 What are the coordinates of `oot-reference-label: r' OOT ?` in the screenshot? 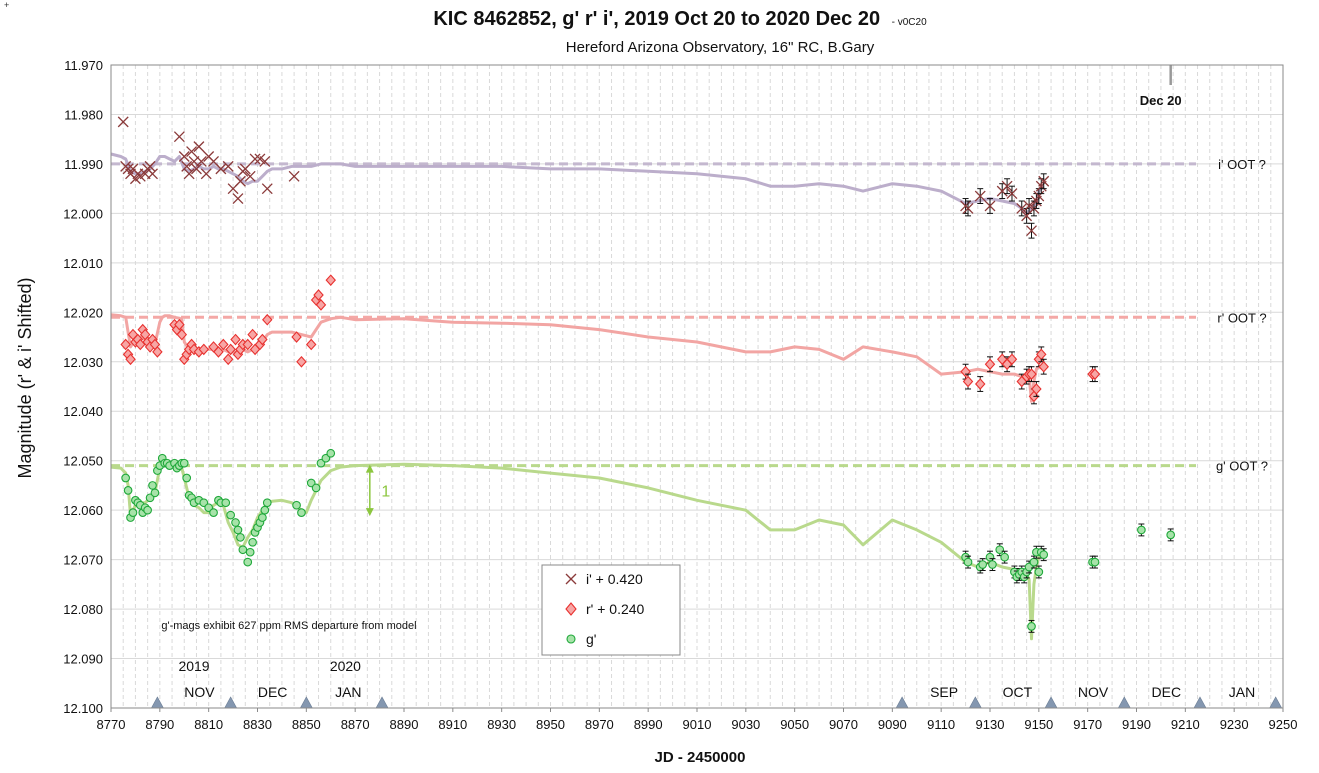 It's located at (1241, 317).